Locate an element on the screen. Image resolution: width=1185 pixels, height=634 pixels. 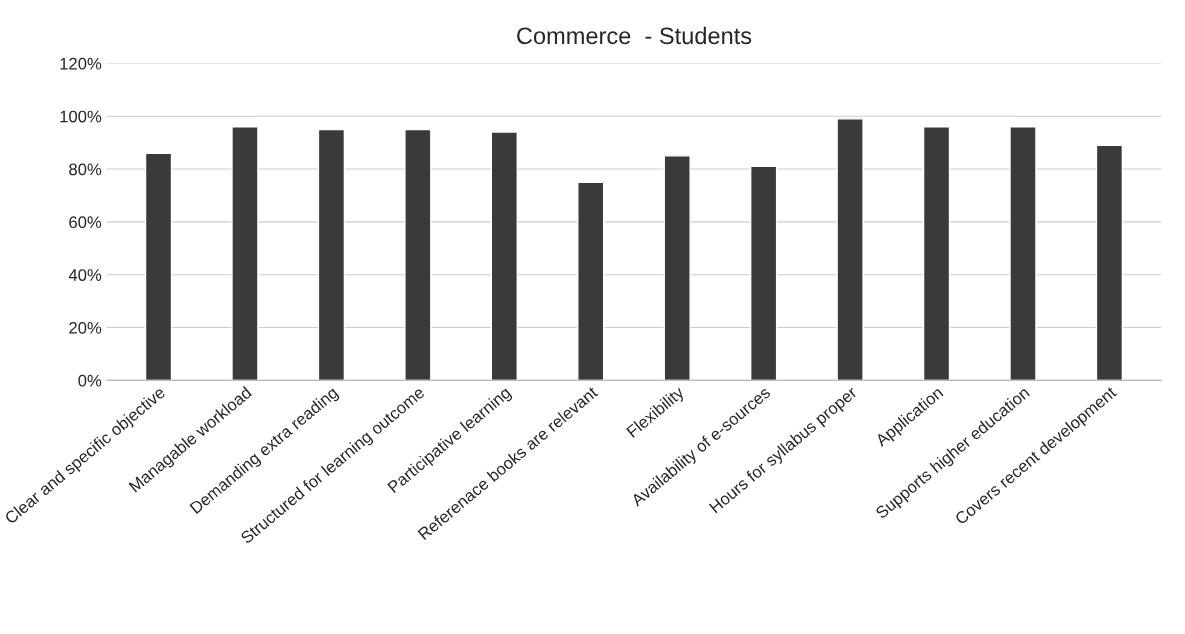
y-tick-label: 20% is located at coordinates (85, 327).